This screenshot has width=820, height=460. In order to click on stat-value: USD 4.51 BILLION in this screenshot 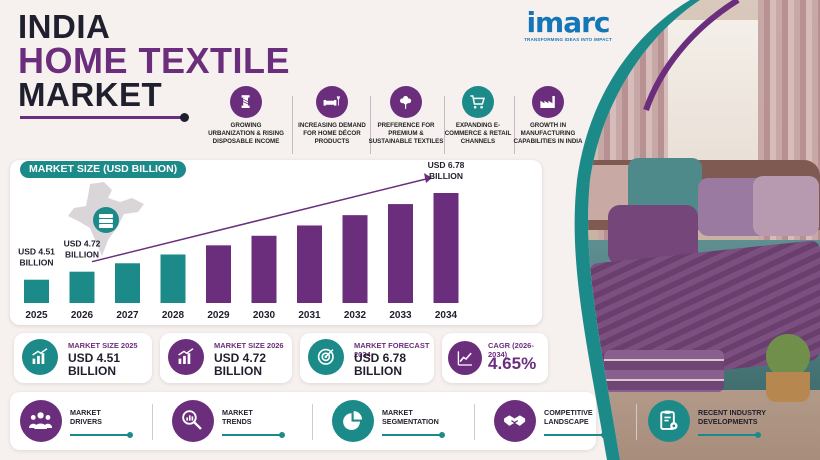, I will do `click(94, 364)`.